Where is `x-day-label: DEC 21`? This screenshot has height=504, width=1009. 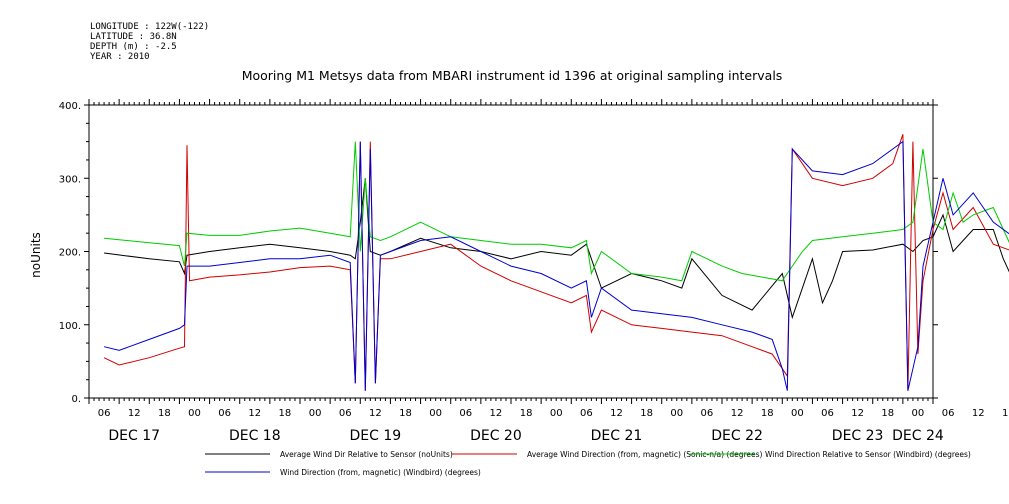
x-day-label: DEC 21 is located at coordinates (617, 436).